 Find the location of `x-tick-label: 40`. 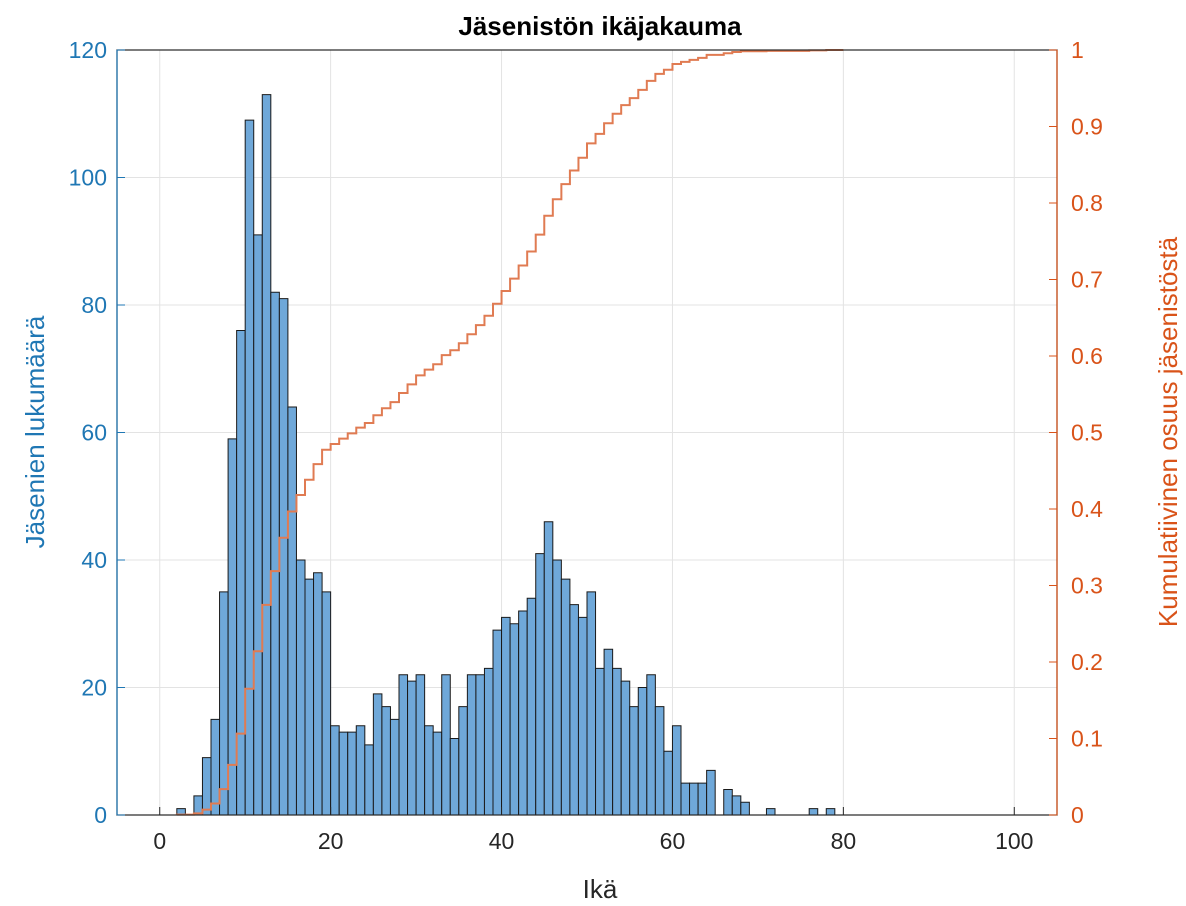

x-tick-label: 40 is located at coordinates (502, 841).